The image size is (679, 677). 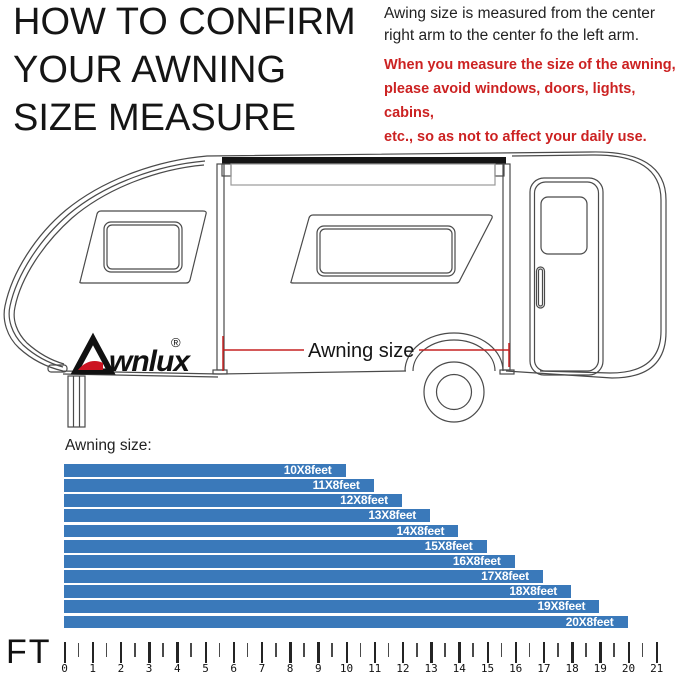 I want to click on size-bar-label: 14X8feet, so click(x=420, y=530).